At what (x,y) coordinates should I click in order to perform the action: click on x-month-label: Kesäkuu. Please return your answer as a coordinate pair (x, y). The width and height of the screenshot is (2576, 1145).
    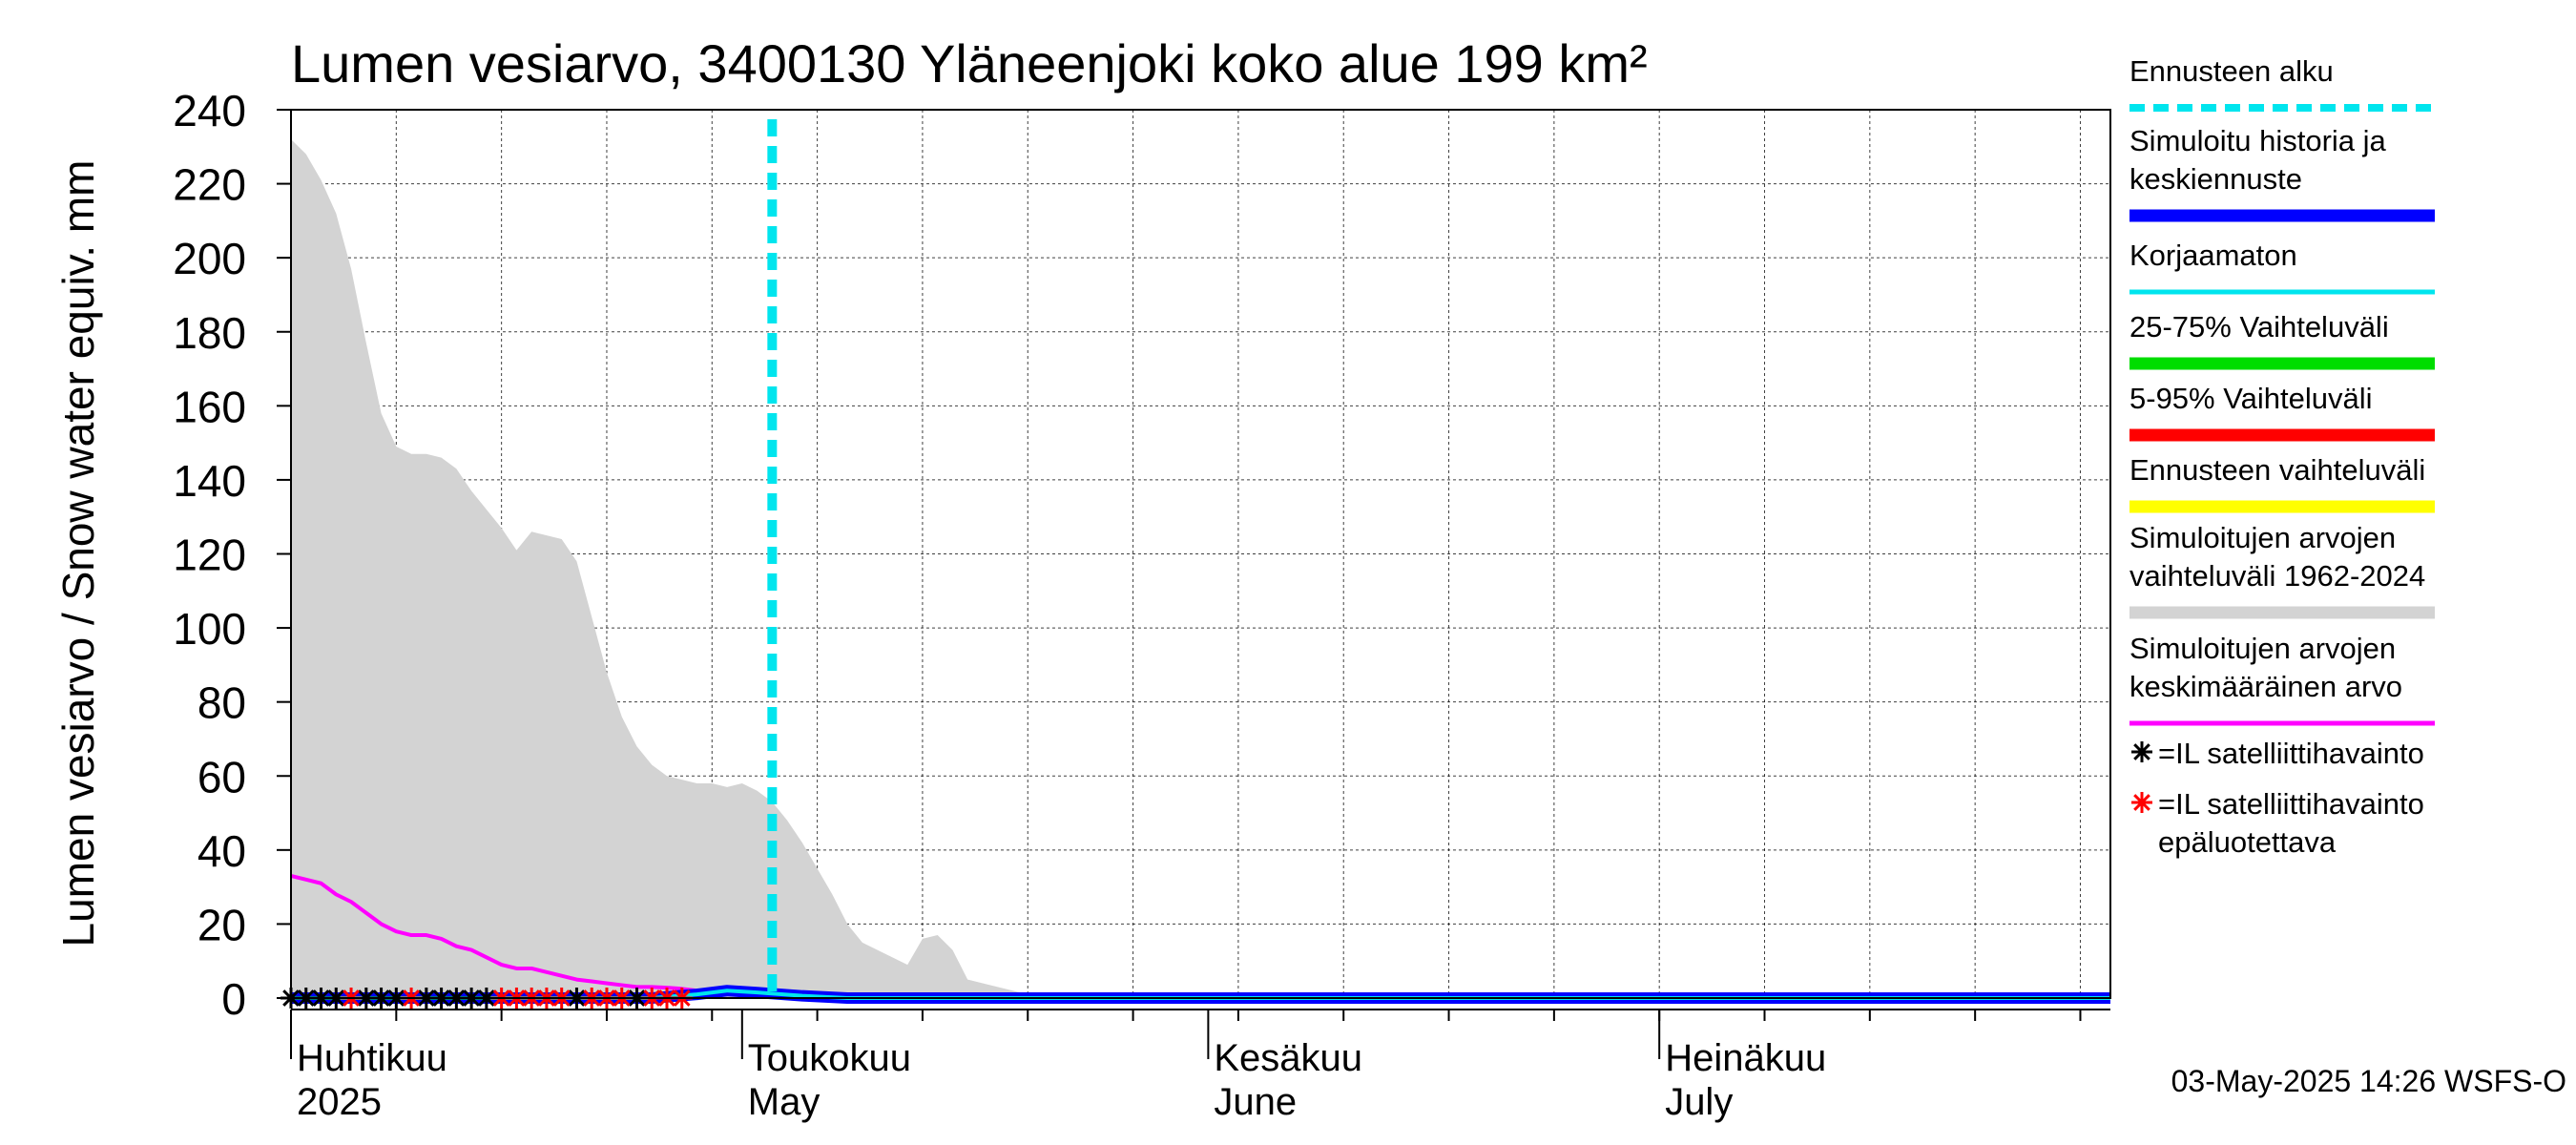
    Looking at the image, I should click on (1288, 1058).